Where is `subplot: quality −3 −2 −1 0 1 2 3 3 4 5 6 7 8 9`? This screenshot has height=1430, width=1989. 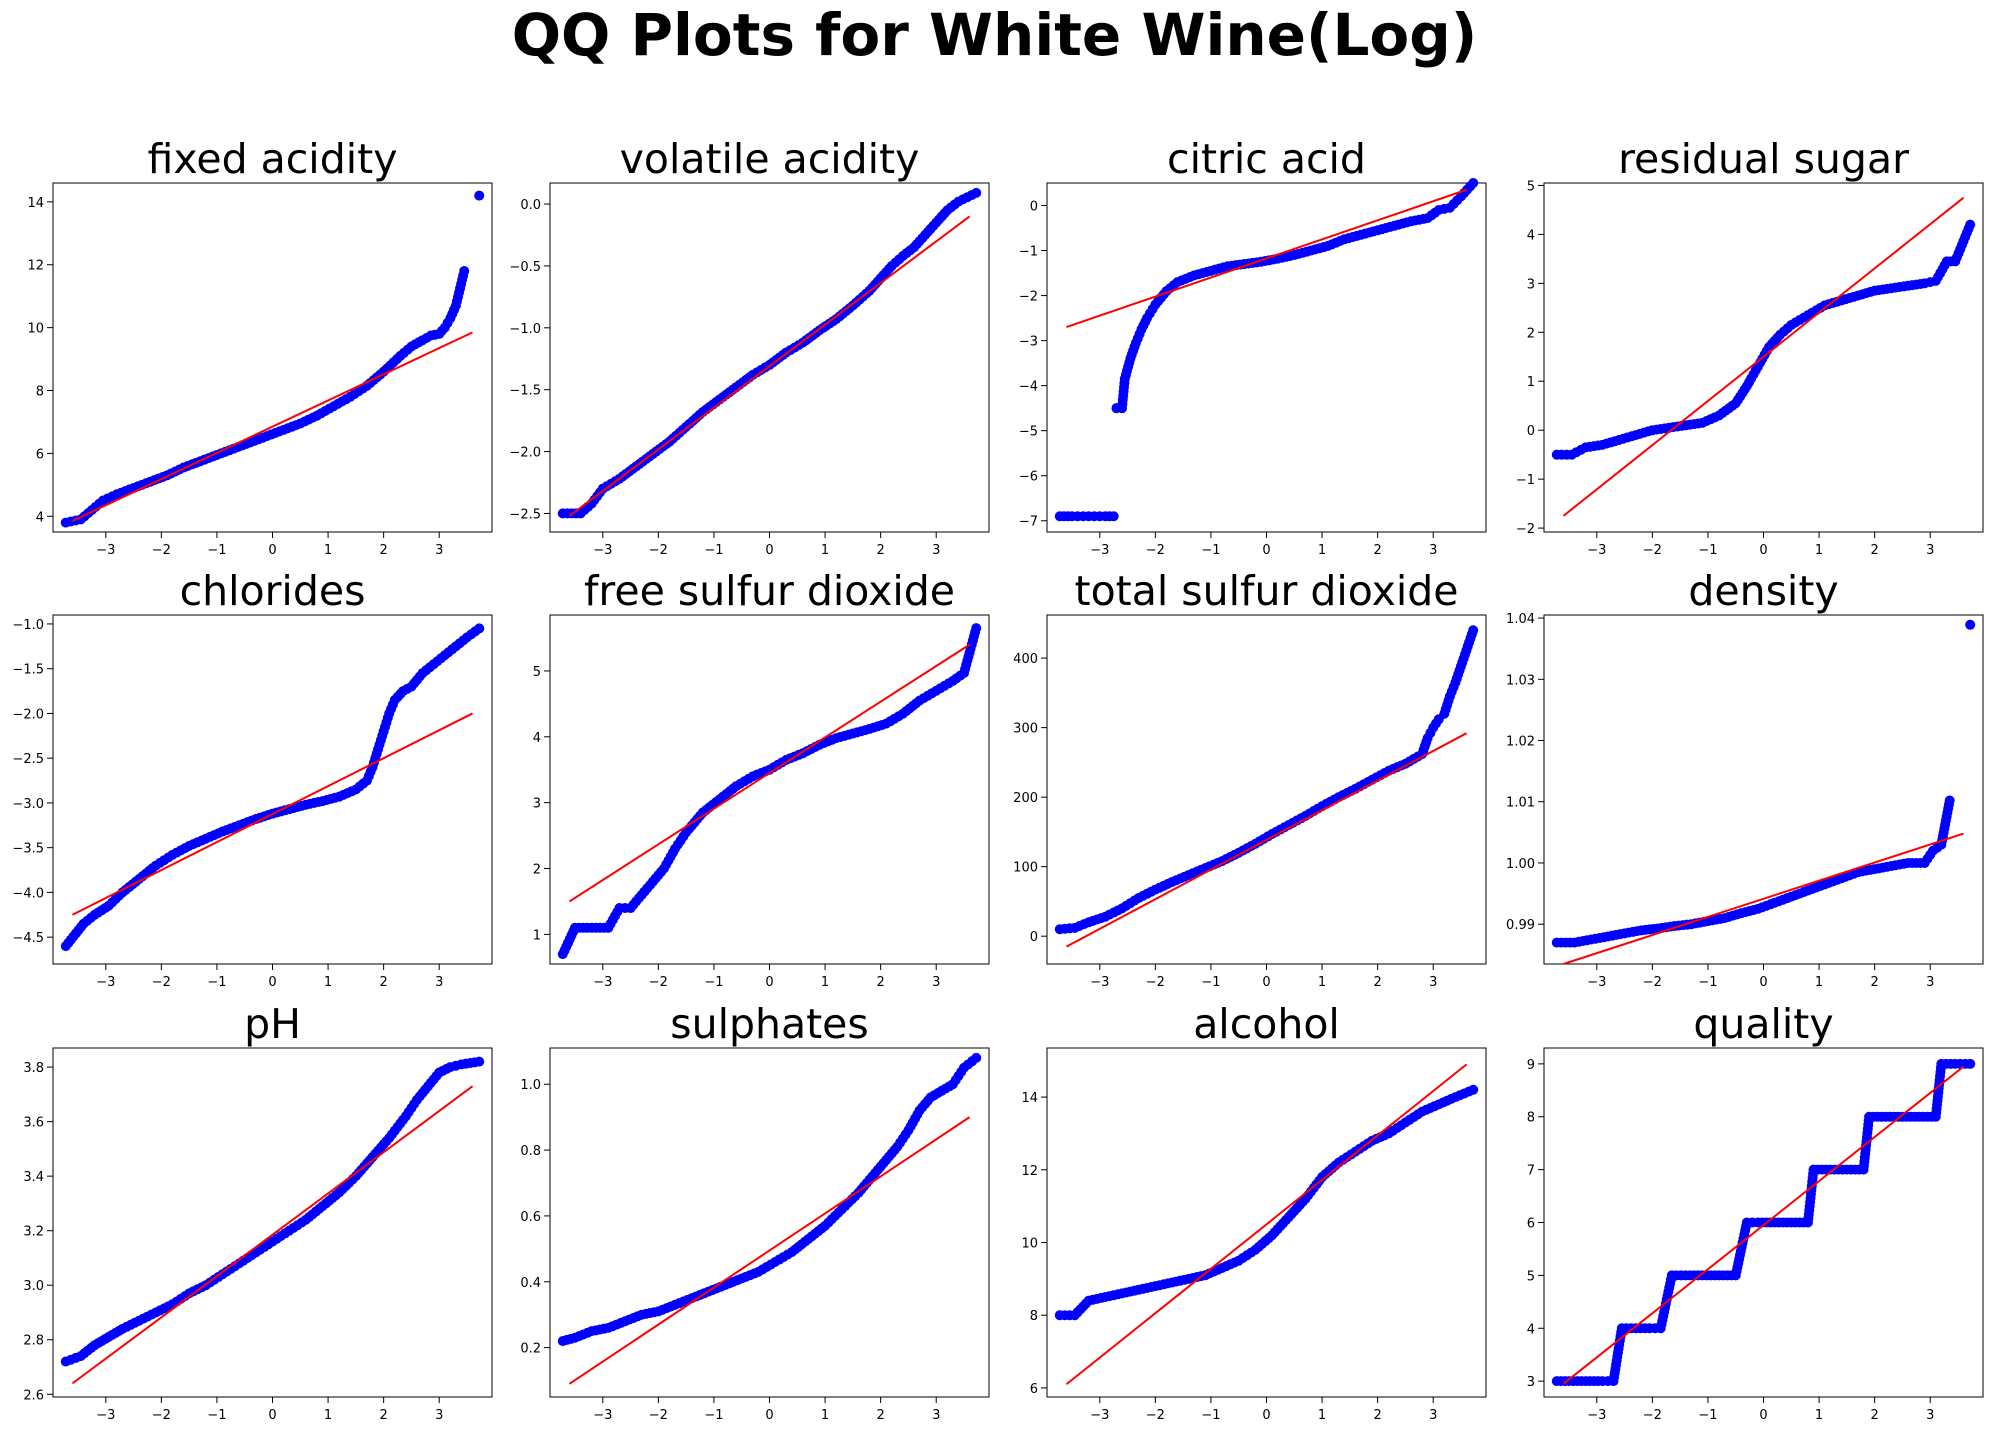
subplot: quality −3 −2 −1 0 1 2 3 3 4 5 6 7 8 9 is located at coordinates (1755, 1211).